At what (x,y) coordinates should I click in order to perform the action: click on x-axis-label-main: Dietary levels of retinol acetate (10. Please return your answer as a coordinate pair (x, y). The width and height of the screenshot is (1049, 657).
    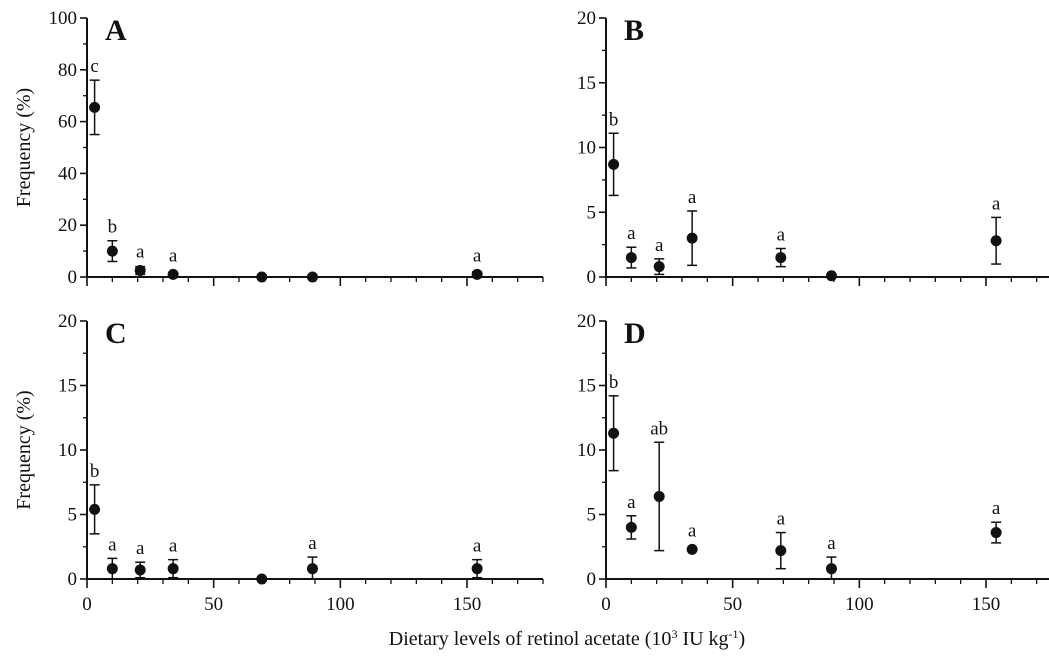
    Looking at the image, I should click on (530, 639).